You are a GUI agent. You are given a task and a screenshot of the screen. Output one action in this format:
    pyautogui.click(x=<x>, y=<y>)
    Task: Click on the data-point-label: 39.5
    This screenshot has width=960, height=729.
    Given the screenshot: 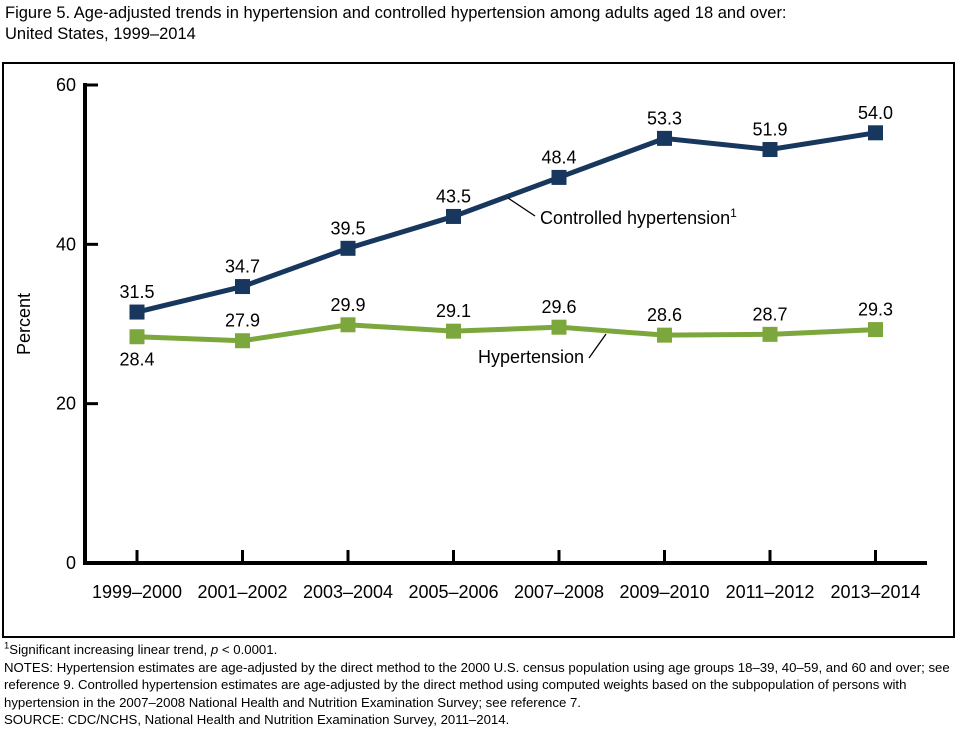 What is the action you would take?
    pyautogui.click(x=347, y=228)
    